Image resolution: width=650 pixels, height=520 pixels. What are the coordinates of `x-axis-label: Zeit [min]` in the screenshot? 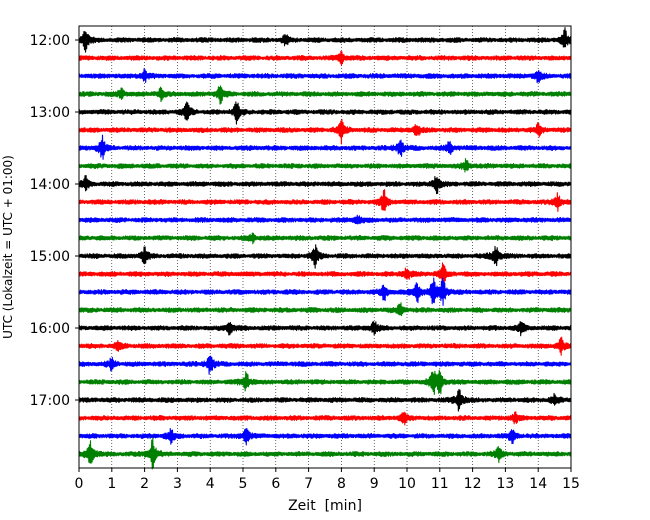 It's located at (325, 506).